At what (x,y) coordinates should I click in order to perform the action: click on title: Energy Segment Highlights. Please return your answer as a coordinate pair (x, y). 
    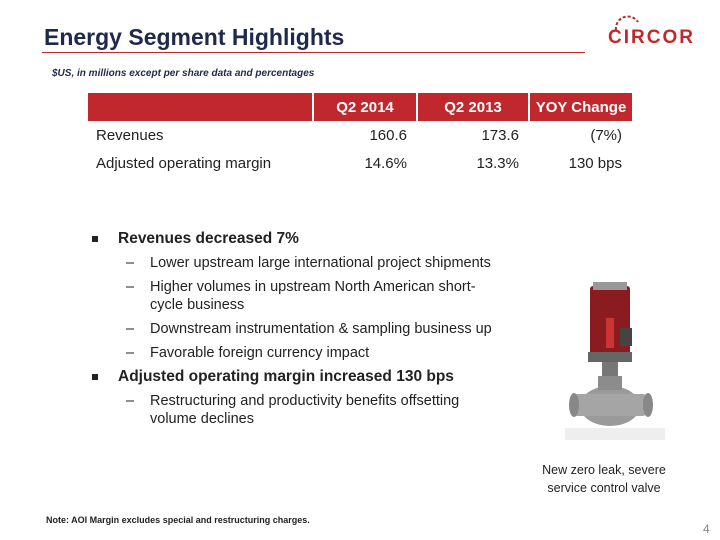
    Looking at the image, I should click on (194, 37).